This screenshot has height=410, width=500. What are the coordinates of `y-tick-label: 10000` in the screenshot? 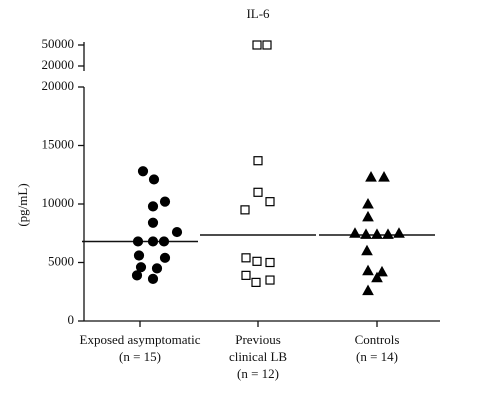 It's located at (58, 202).